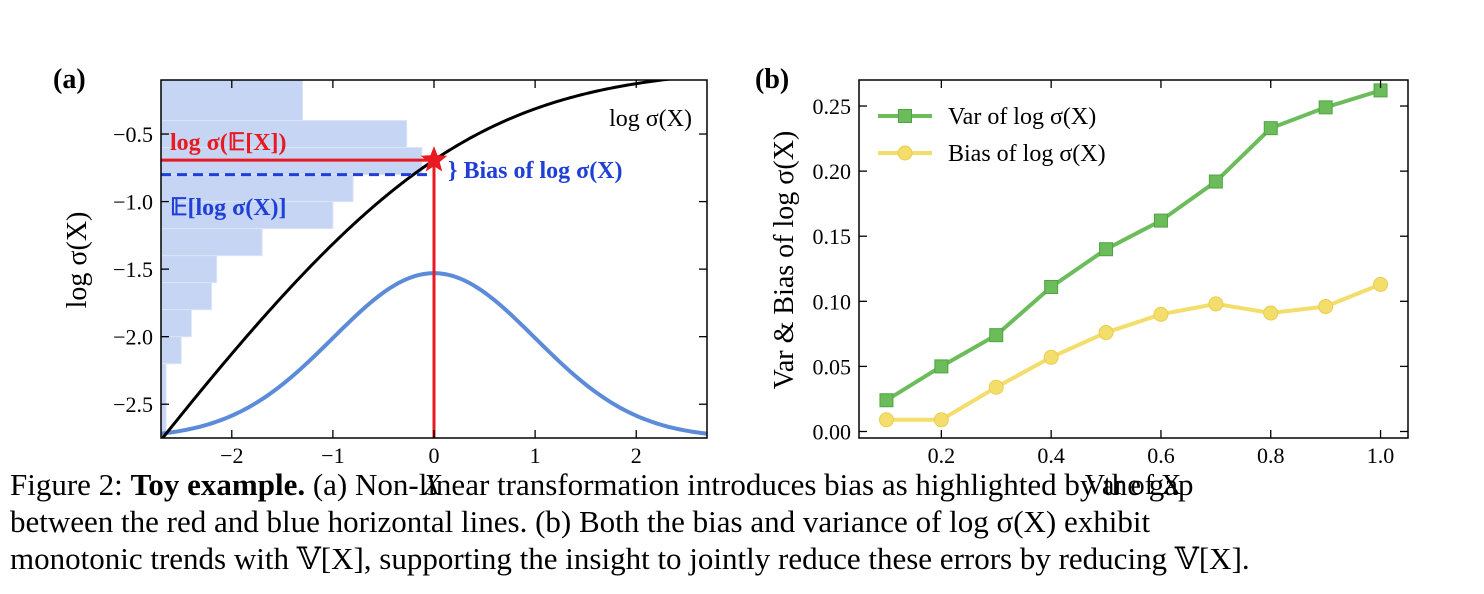  What do you see at coordinates (69, 79) in the screenshot?
I see `panel-a-label: (a)` at bounding box center [69, 79].